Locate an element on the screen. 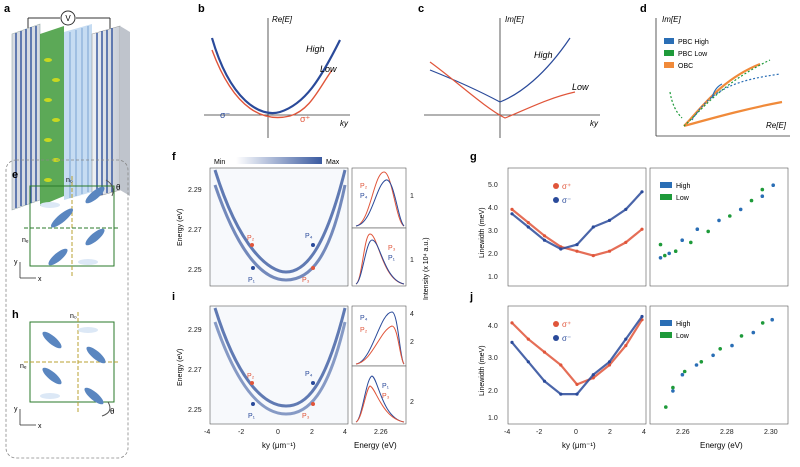 This screenshot has width=800, height=467. i-xtick-3: 0 is located at coordinates (278, 432).